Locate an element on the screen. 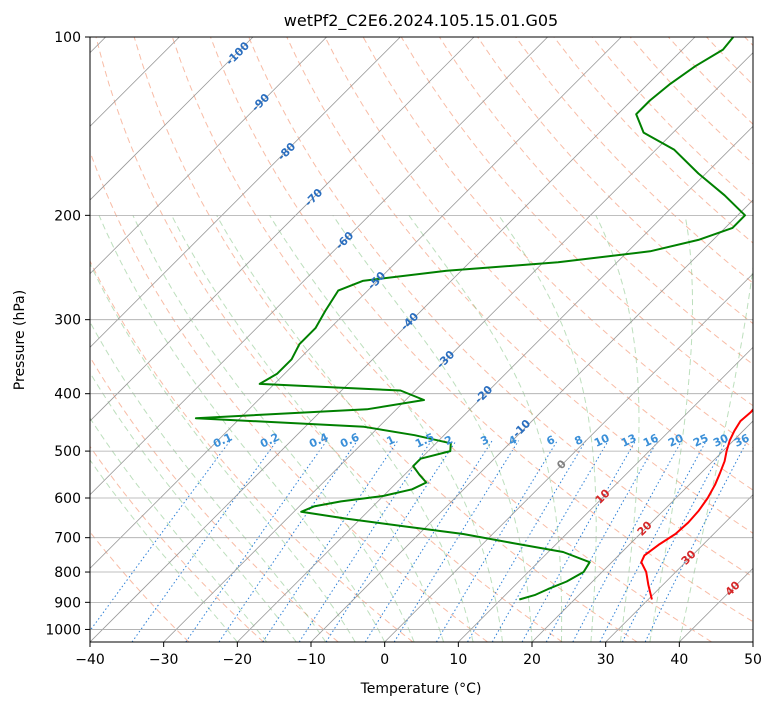  x-tick-label: −10 is located at coordinates (311, 660).